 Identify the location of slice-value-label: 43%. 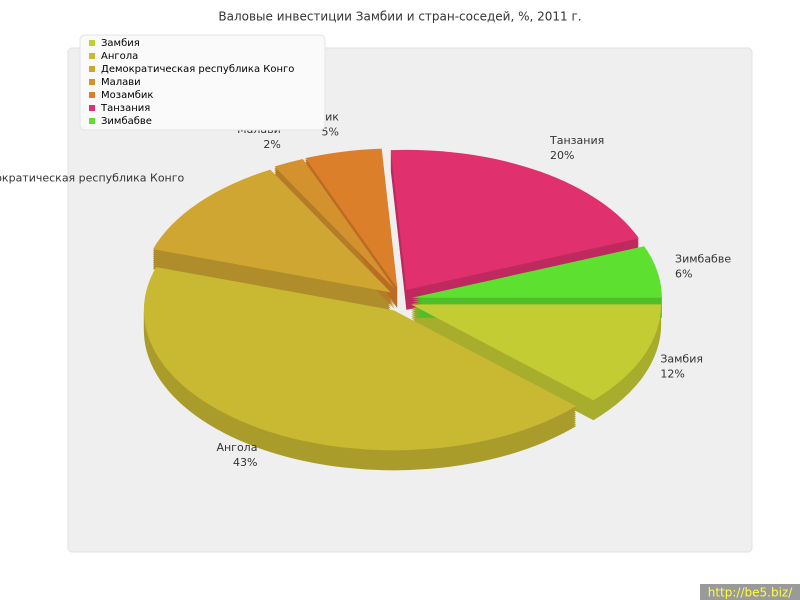
(245, 462).